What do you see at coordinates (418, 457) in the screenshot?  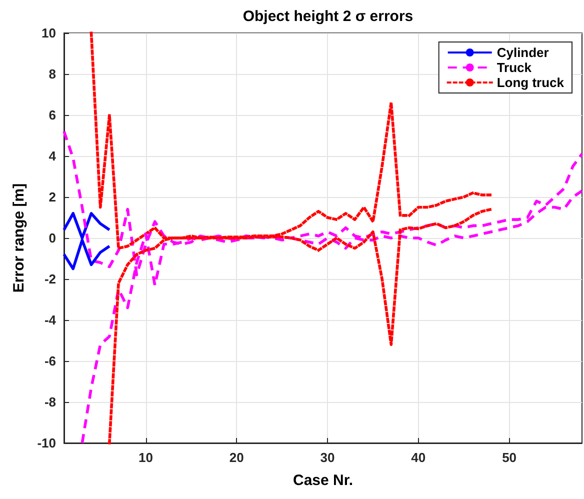 I see `x-tick-label: 40` at bounding box center [418, 457].